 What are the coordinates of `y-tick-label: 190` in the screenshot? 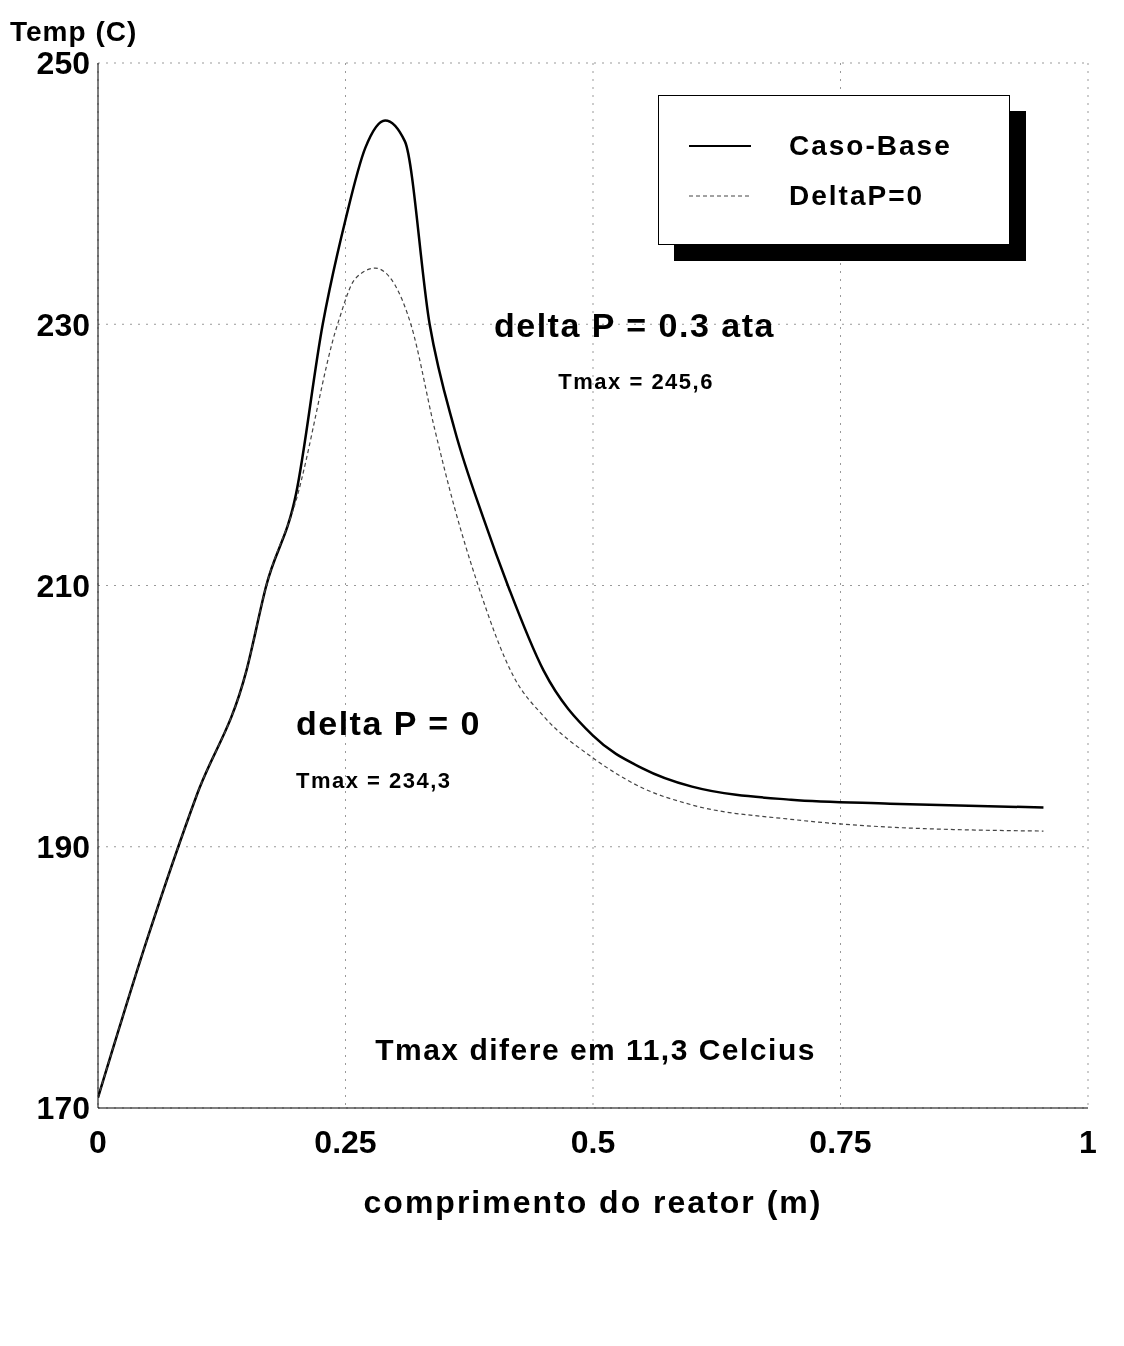 It's located at (63, 847).